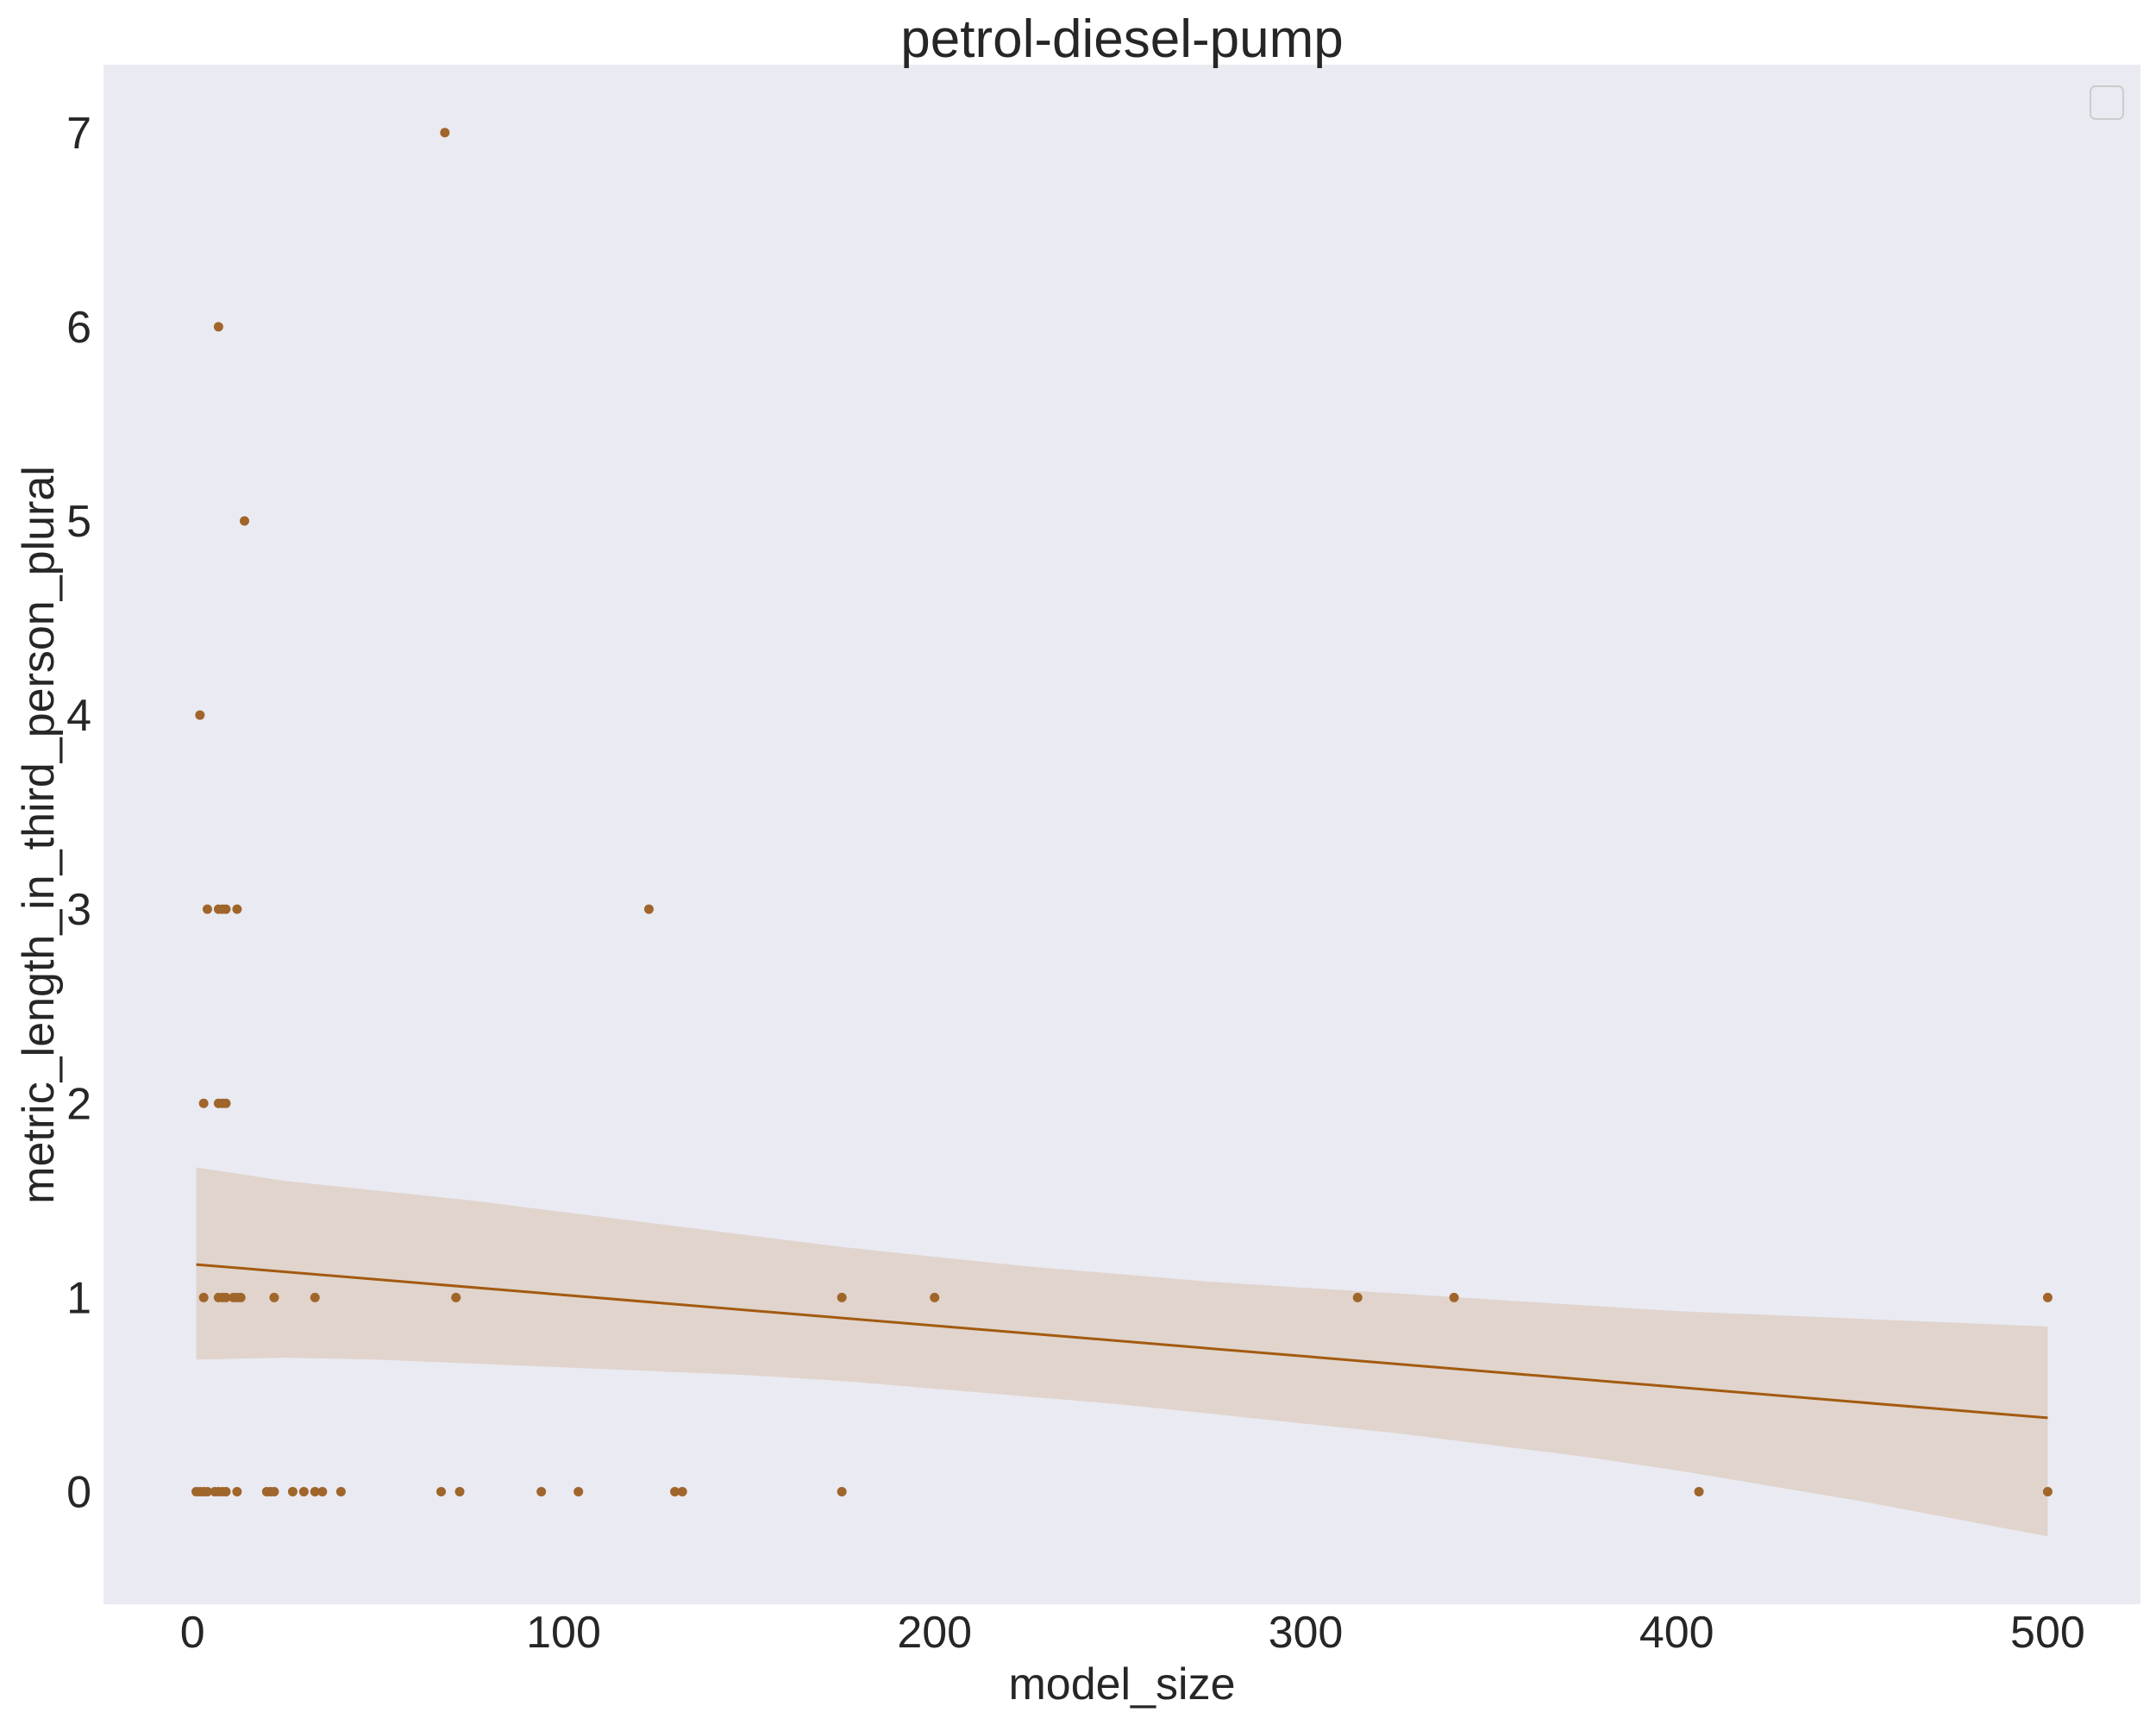 This screenshot has height=1725, width=2156. Describe the element at coordinates (78, 1104) in the screenshot. I see `y-tick-label: 2` at that location.